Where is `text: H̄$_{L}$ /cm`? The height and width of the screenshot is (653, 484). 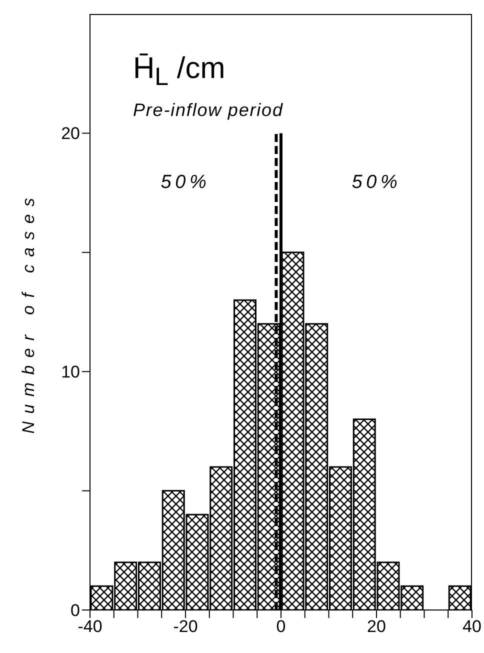 text: H̄$_{L}$ /cm is located at coordinates (179, 72).